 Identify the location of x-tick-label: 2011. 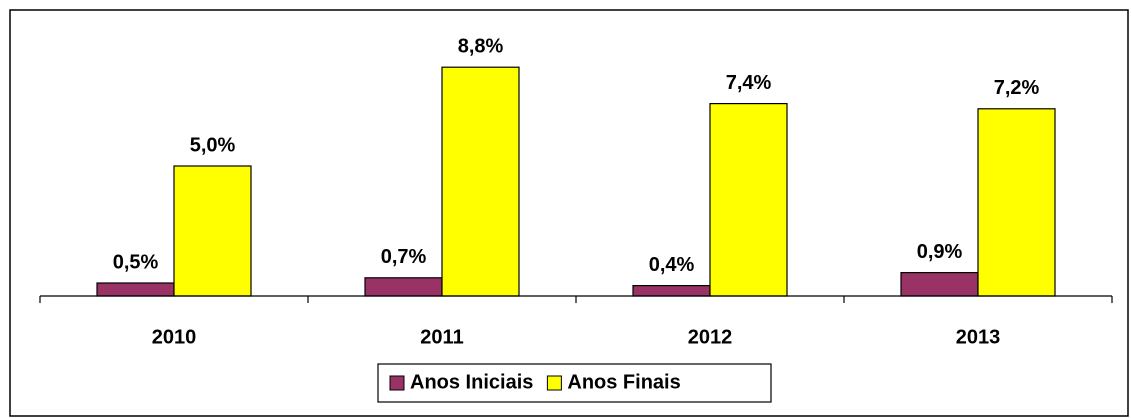
(441, 337).